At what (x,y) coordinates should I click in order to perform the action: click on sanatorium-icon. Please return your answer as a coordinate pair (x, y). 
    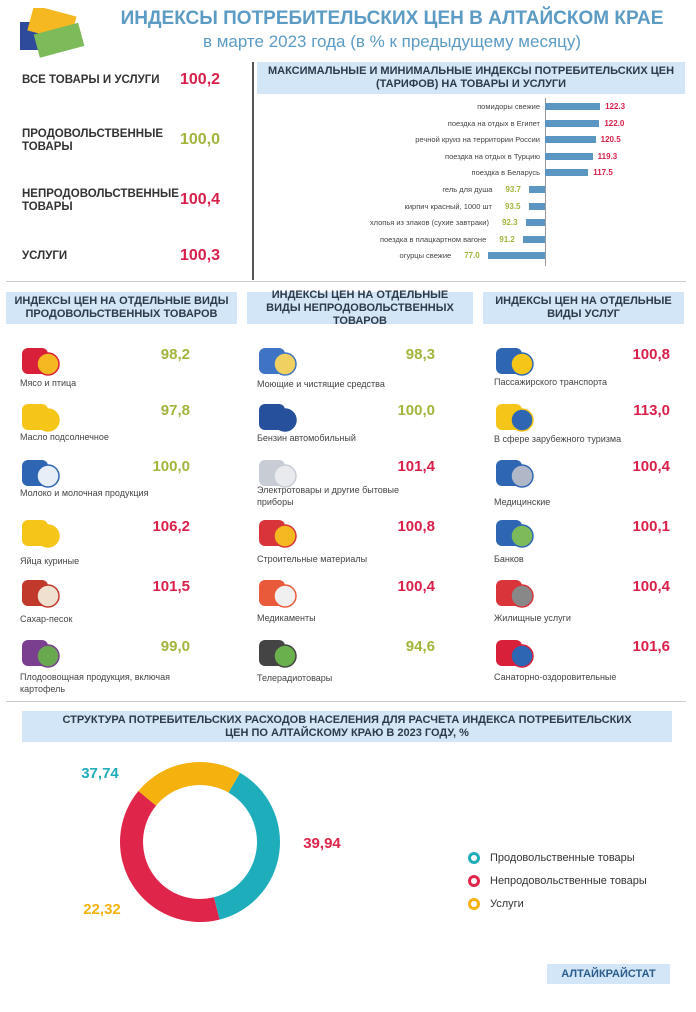
    Looking at the image, I should click on (515, 654).